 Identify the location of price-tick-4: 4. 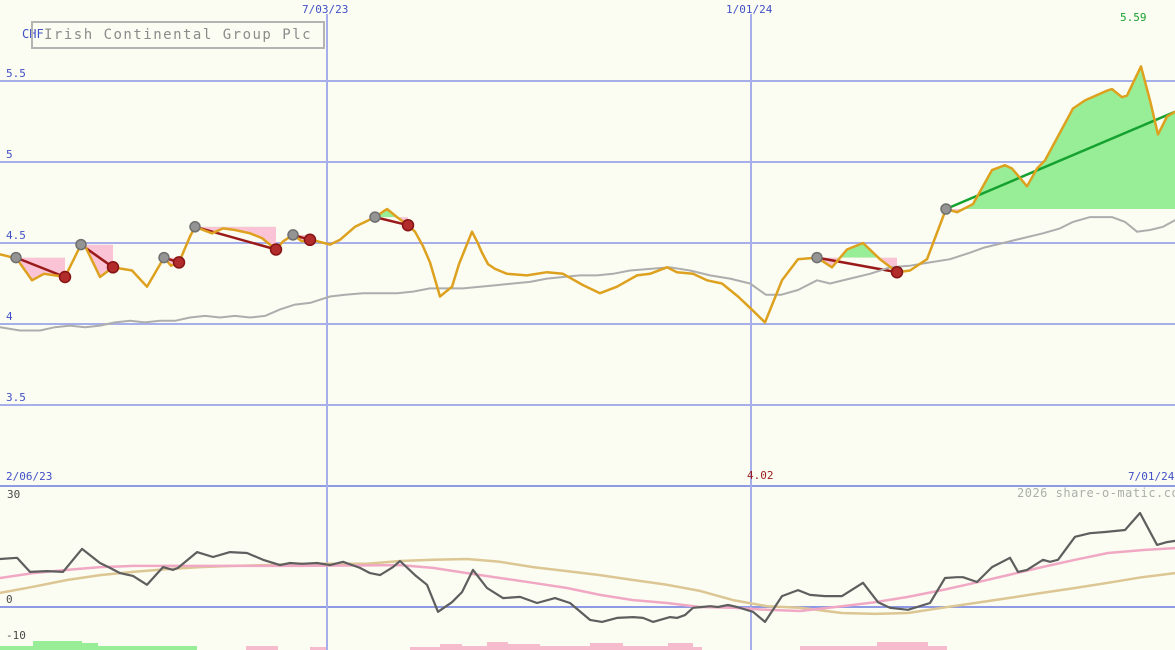
(9, 316).